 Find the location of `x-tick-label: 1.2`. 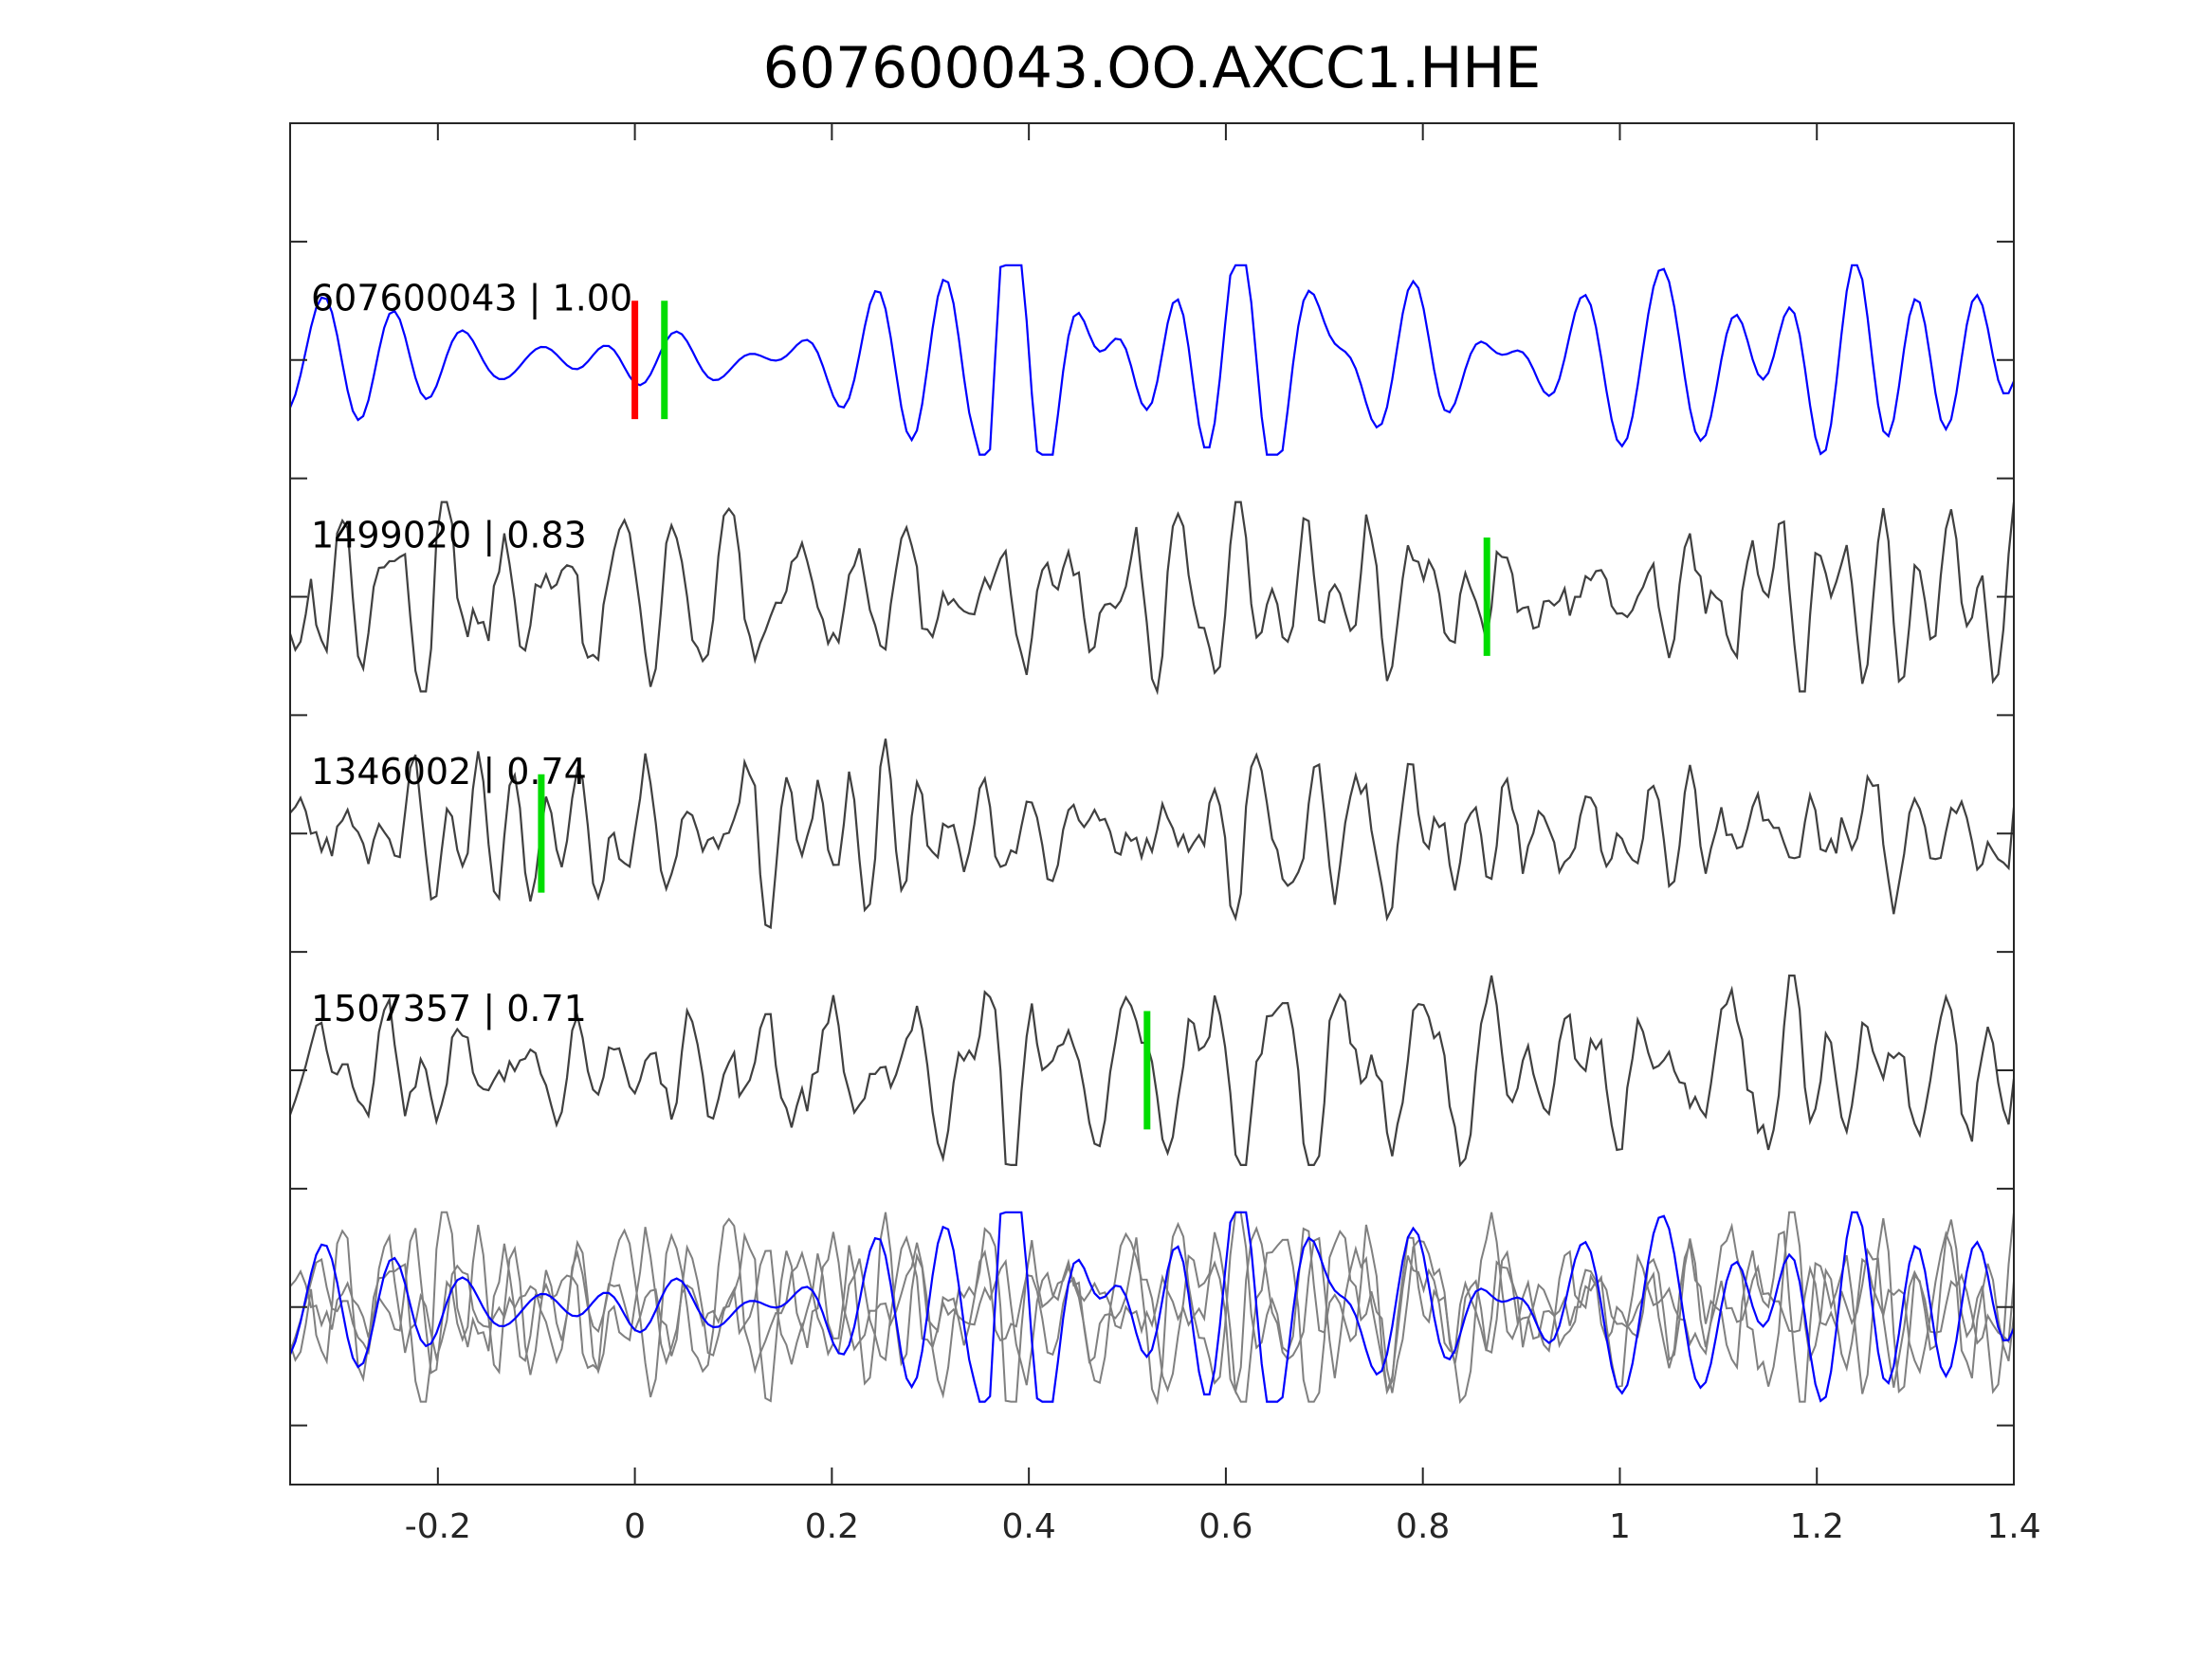

x-tick-label: 1.2 is located at coordinates (1817, 1526).